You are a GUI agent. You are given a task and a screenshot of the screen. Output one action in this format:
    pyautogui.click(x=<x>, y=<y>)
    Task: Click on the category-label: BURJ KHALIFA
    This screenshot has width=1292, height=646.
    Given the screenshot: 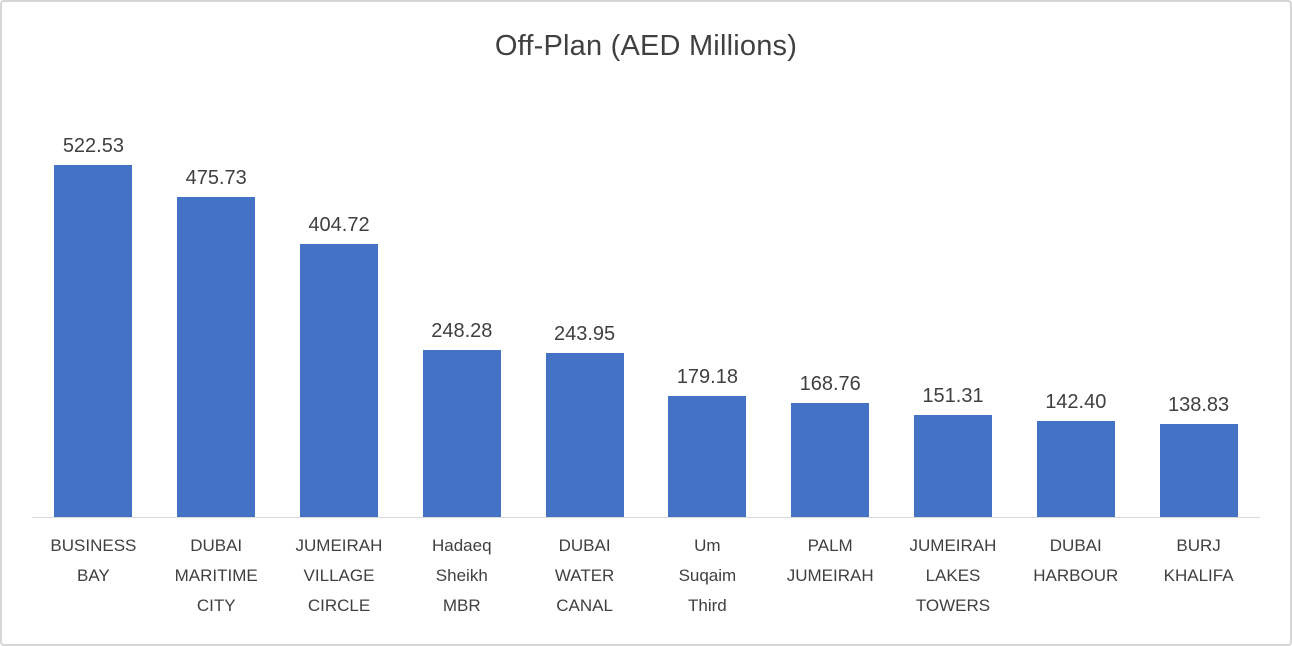 What is the action you would take?
    pyautogui.click(x=1198, y=576)
    